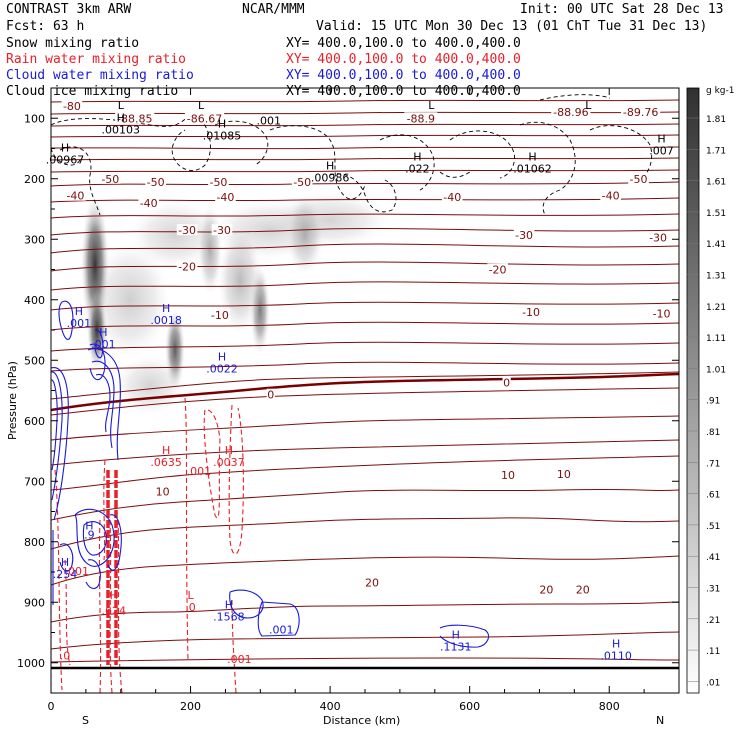  I want to click on extremum-value: .1568, so click(229, 616).